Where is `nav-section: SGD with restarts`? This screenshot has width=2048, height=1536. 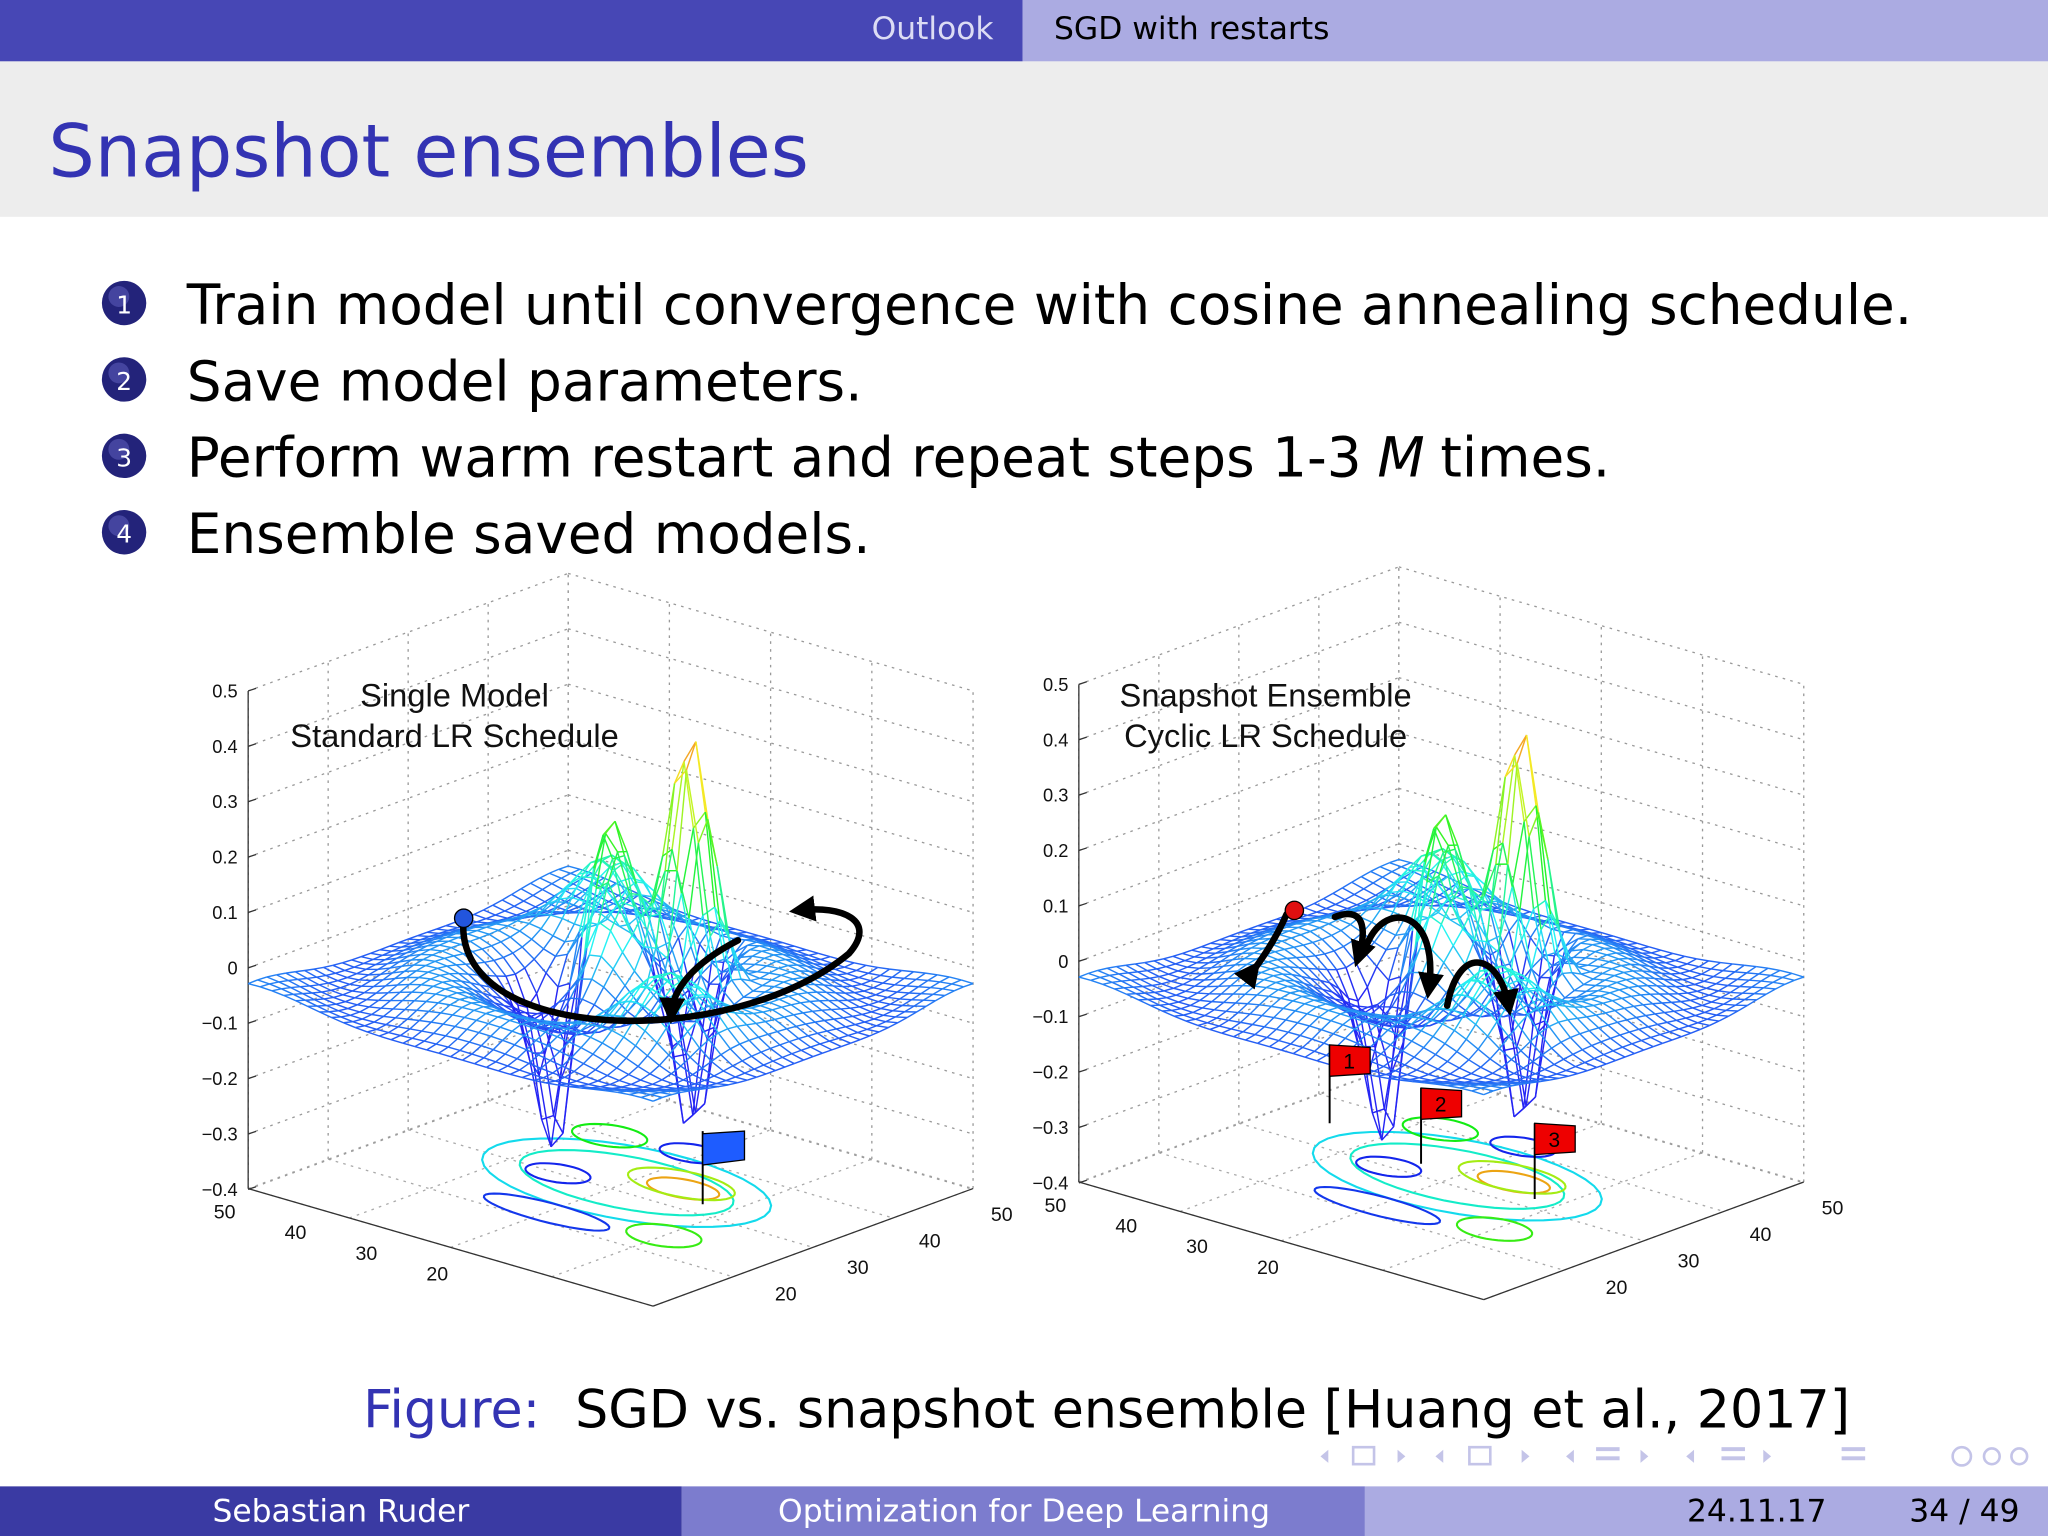 nav-section: SGD with restarts is located at coordinates (1191, 29).